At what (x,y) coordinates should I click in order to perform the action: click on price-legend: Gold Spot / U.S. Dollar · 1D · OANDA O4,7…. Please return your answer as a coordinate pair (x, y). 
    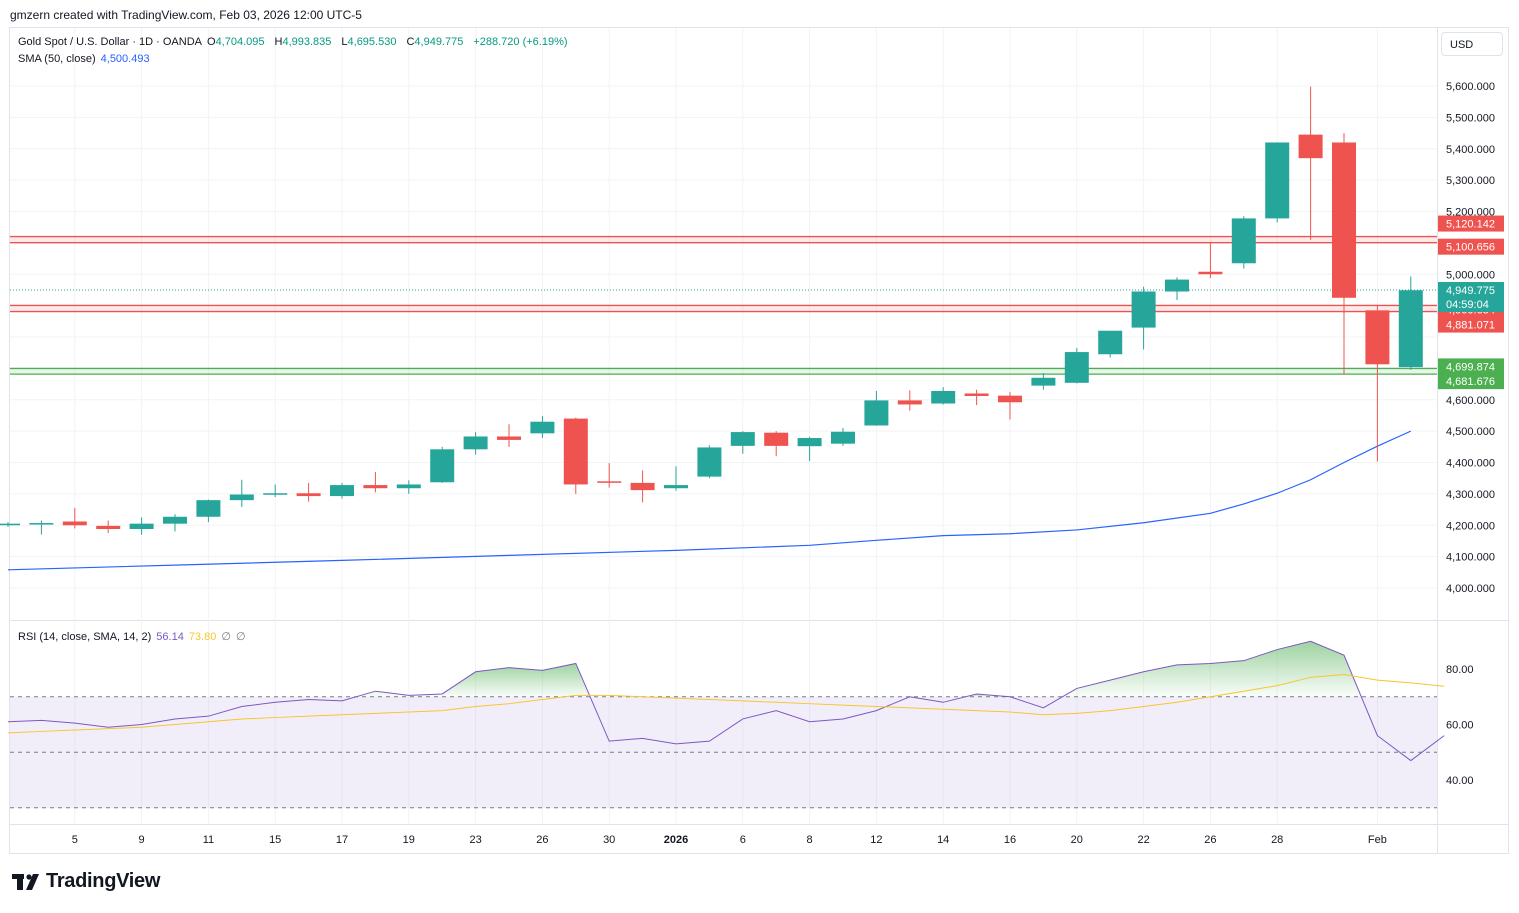
    Looking at the image, I should click on (295, 42).